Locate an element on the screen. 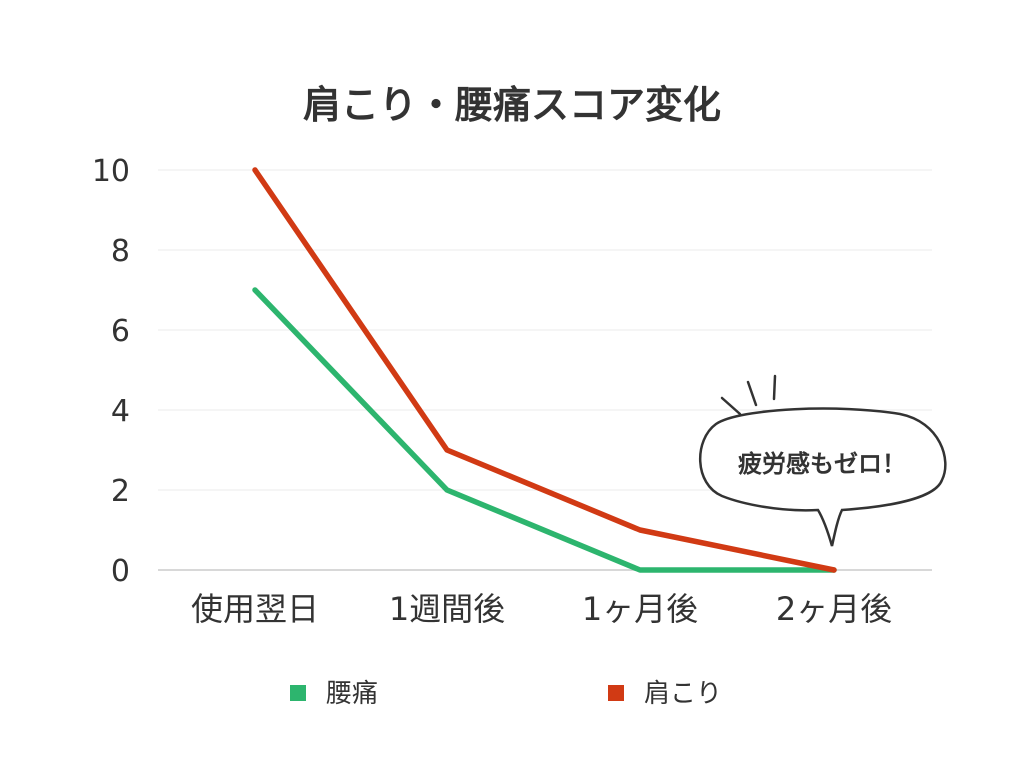  y-tick-label: 2 is located at coordinates (120, 491).